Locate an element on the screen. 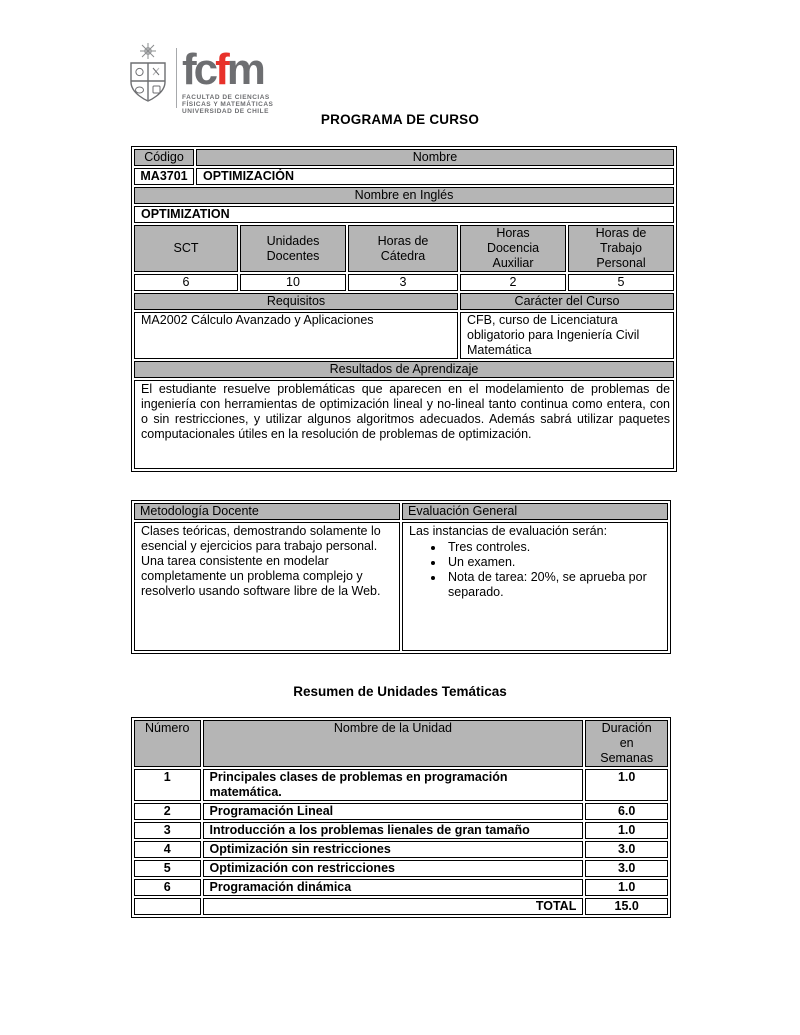 This screenshot has width=800, height=1035. nombre-ingles-value: OPTIMIZATION is located at coordinates (404, 214).